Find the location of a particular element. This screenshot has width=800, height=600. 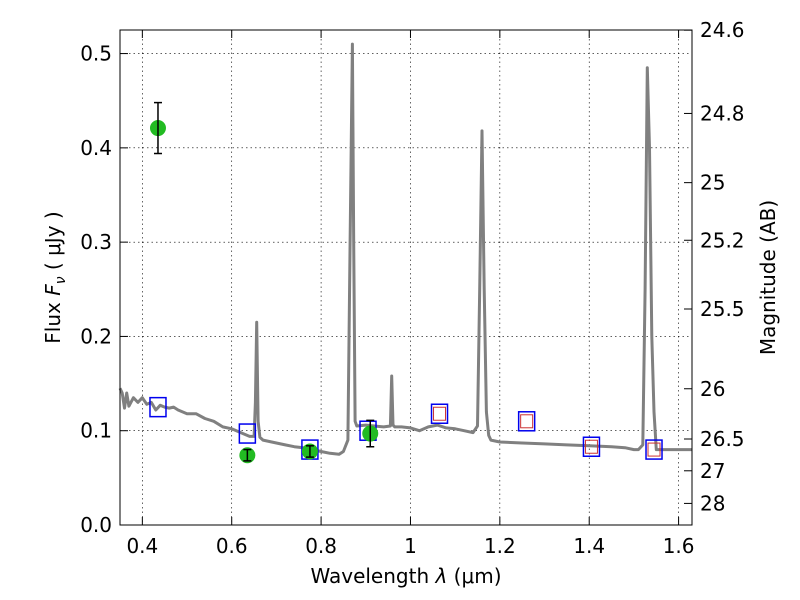

x-axis-title: Wavelength λ (μm) is located at coordinates (405, 576).